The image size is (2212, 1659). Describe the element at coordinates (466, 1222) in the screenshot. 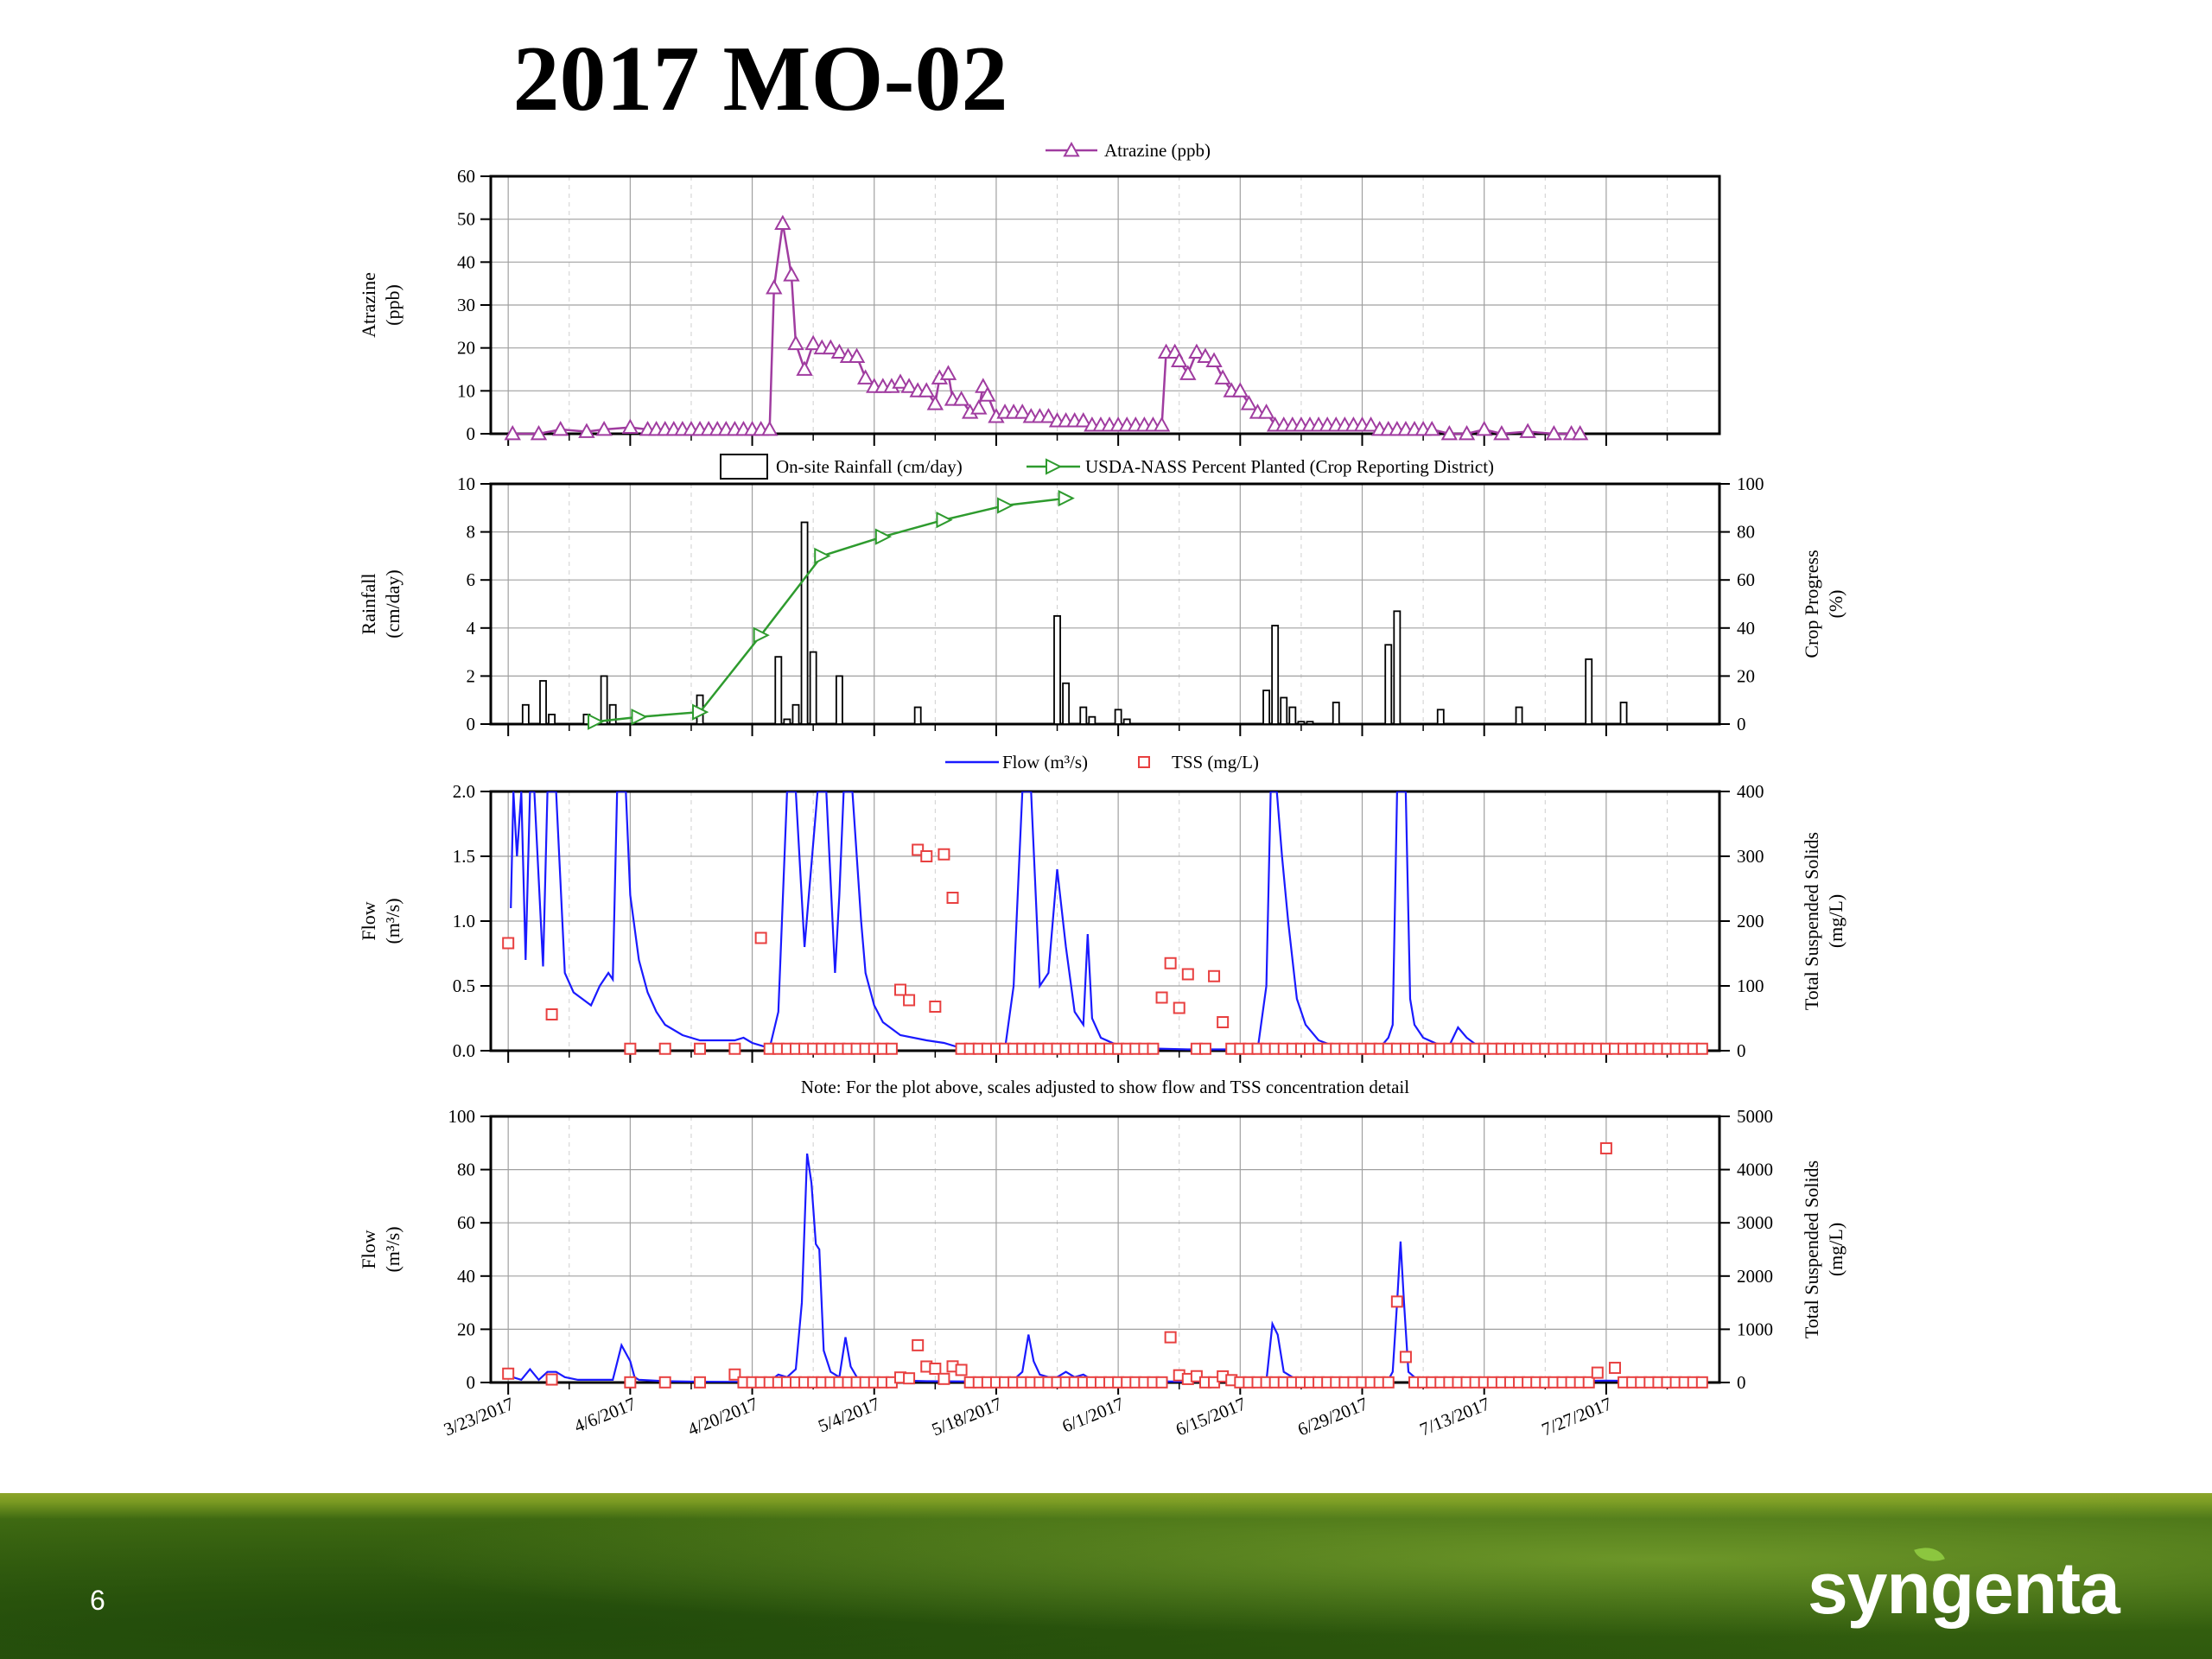

I see `y-tick-label: 60` at that location.